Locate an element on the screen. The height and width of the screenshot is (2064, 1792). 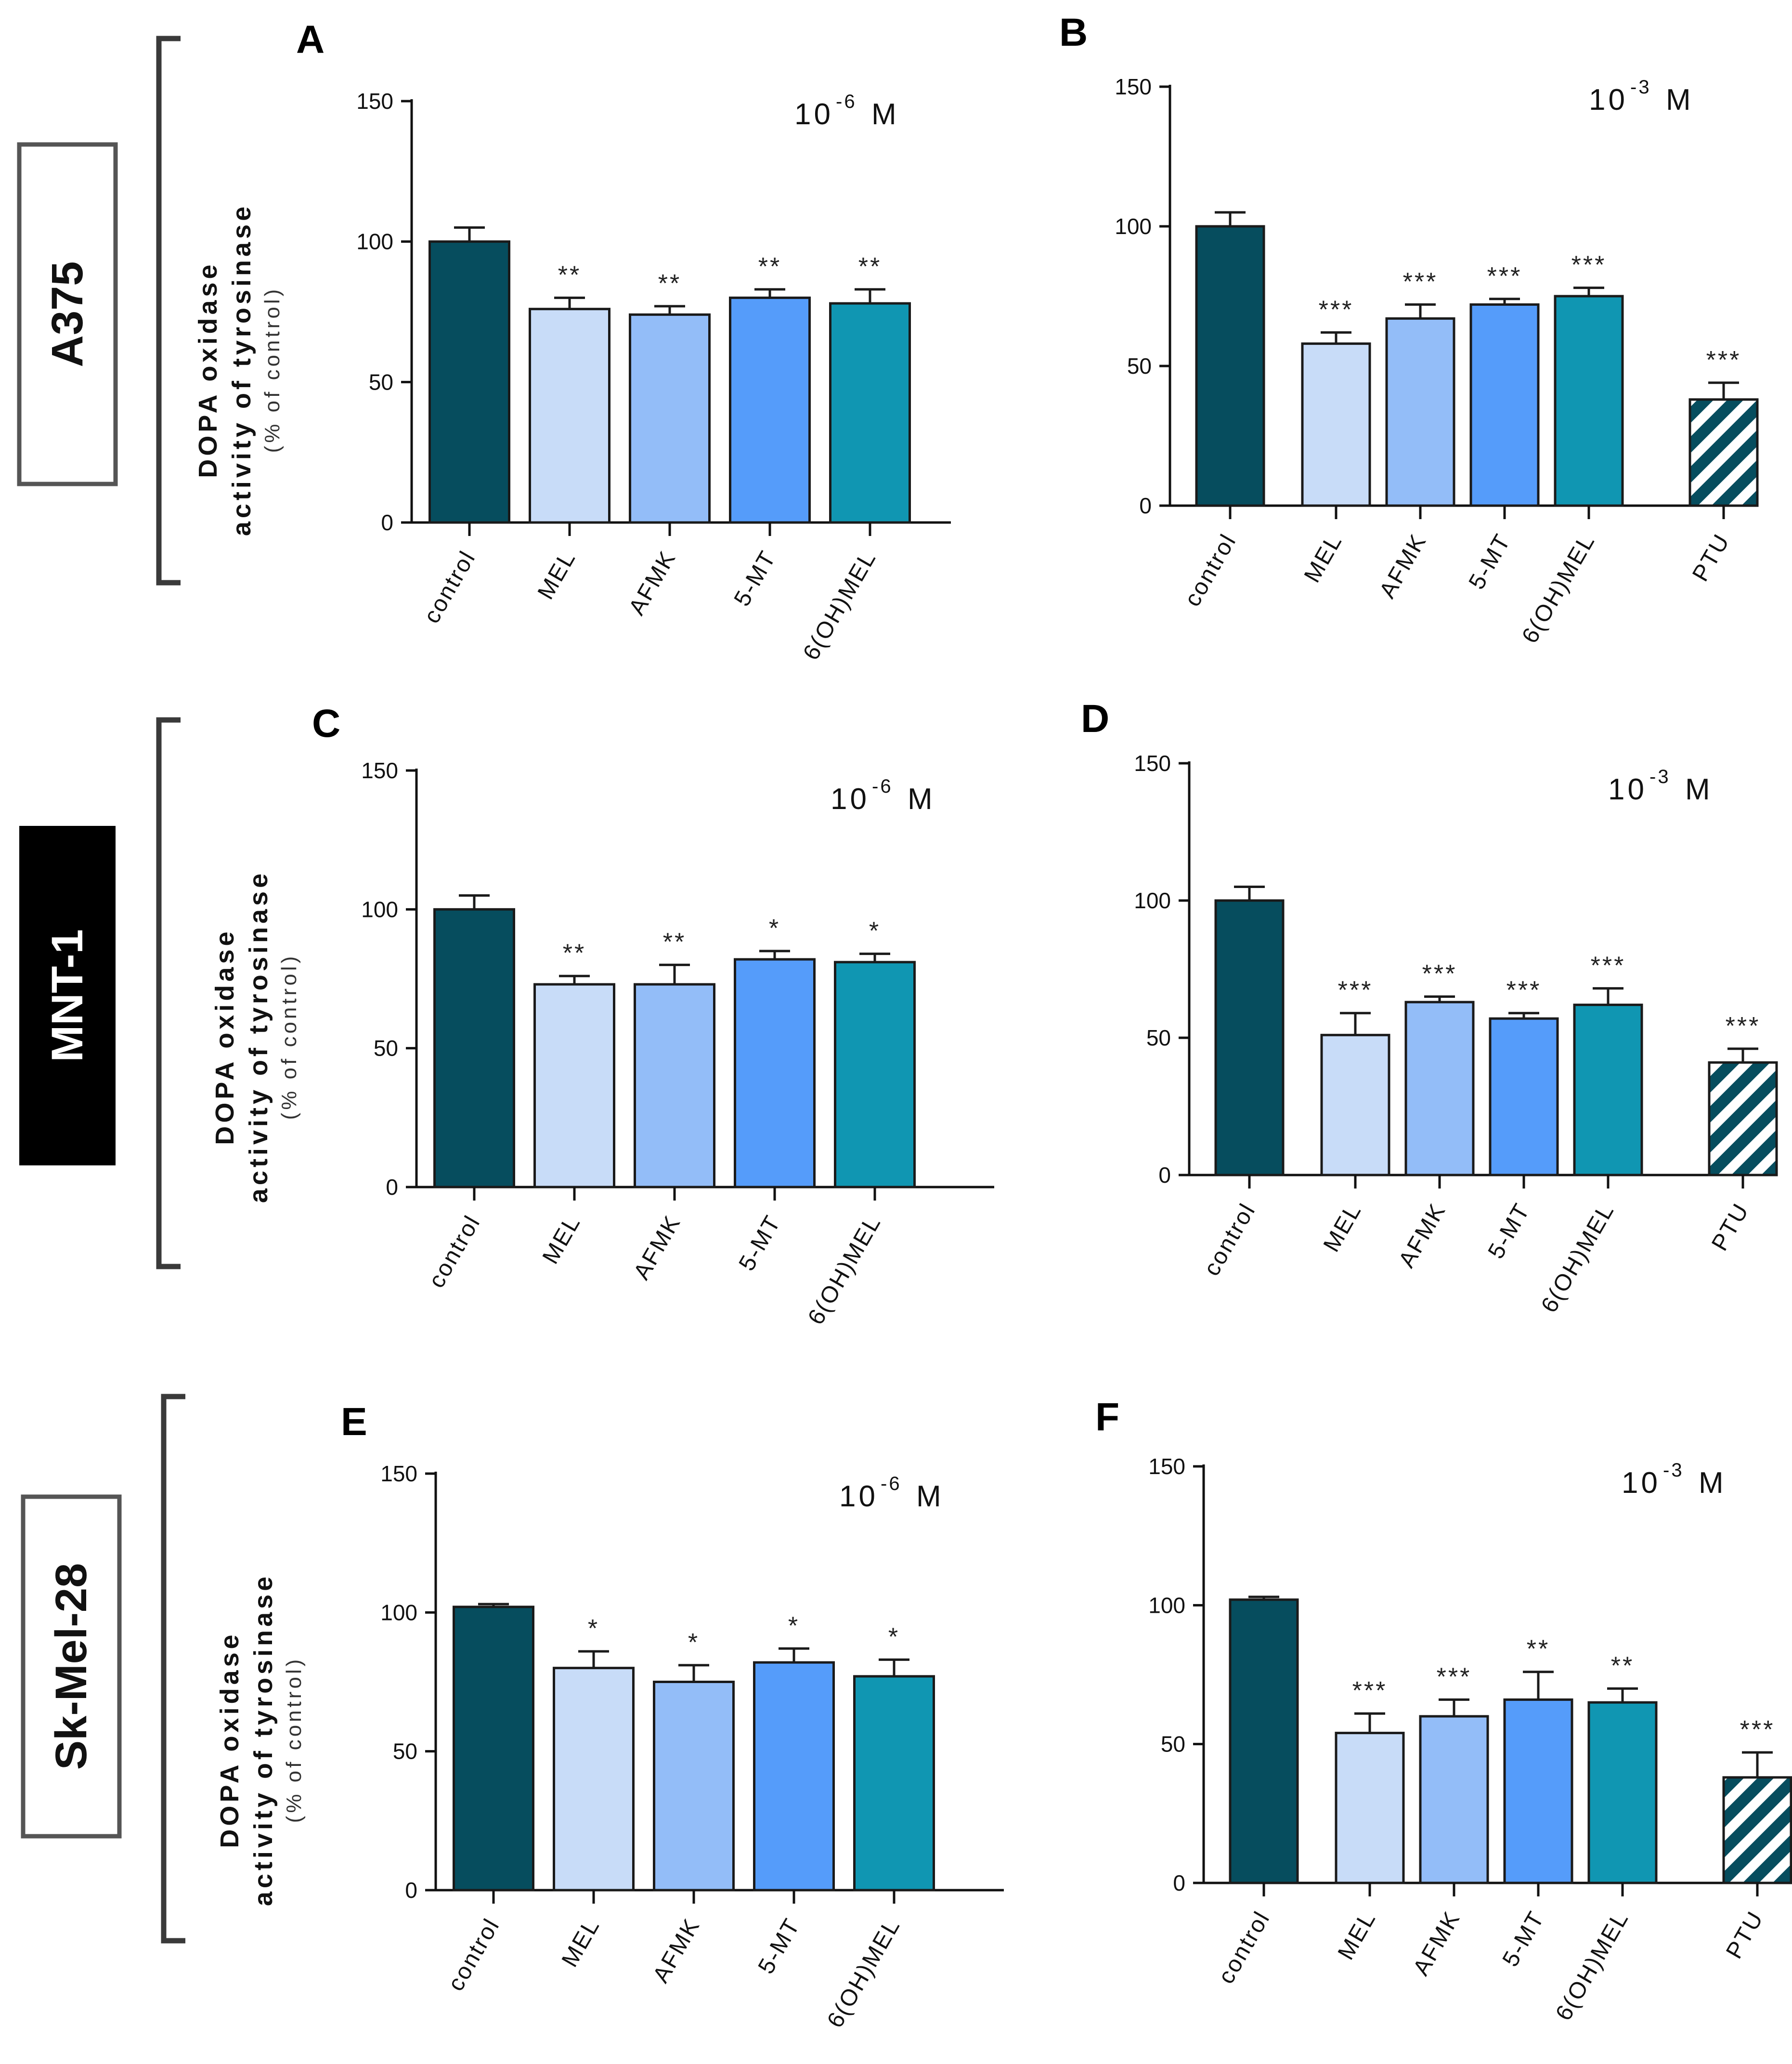
row-1: A375 is located at coordinates (99, 311).